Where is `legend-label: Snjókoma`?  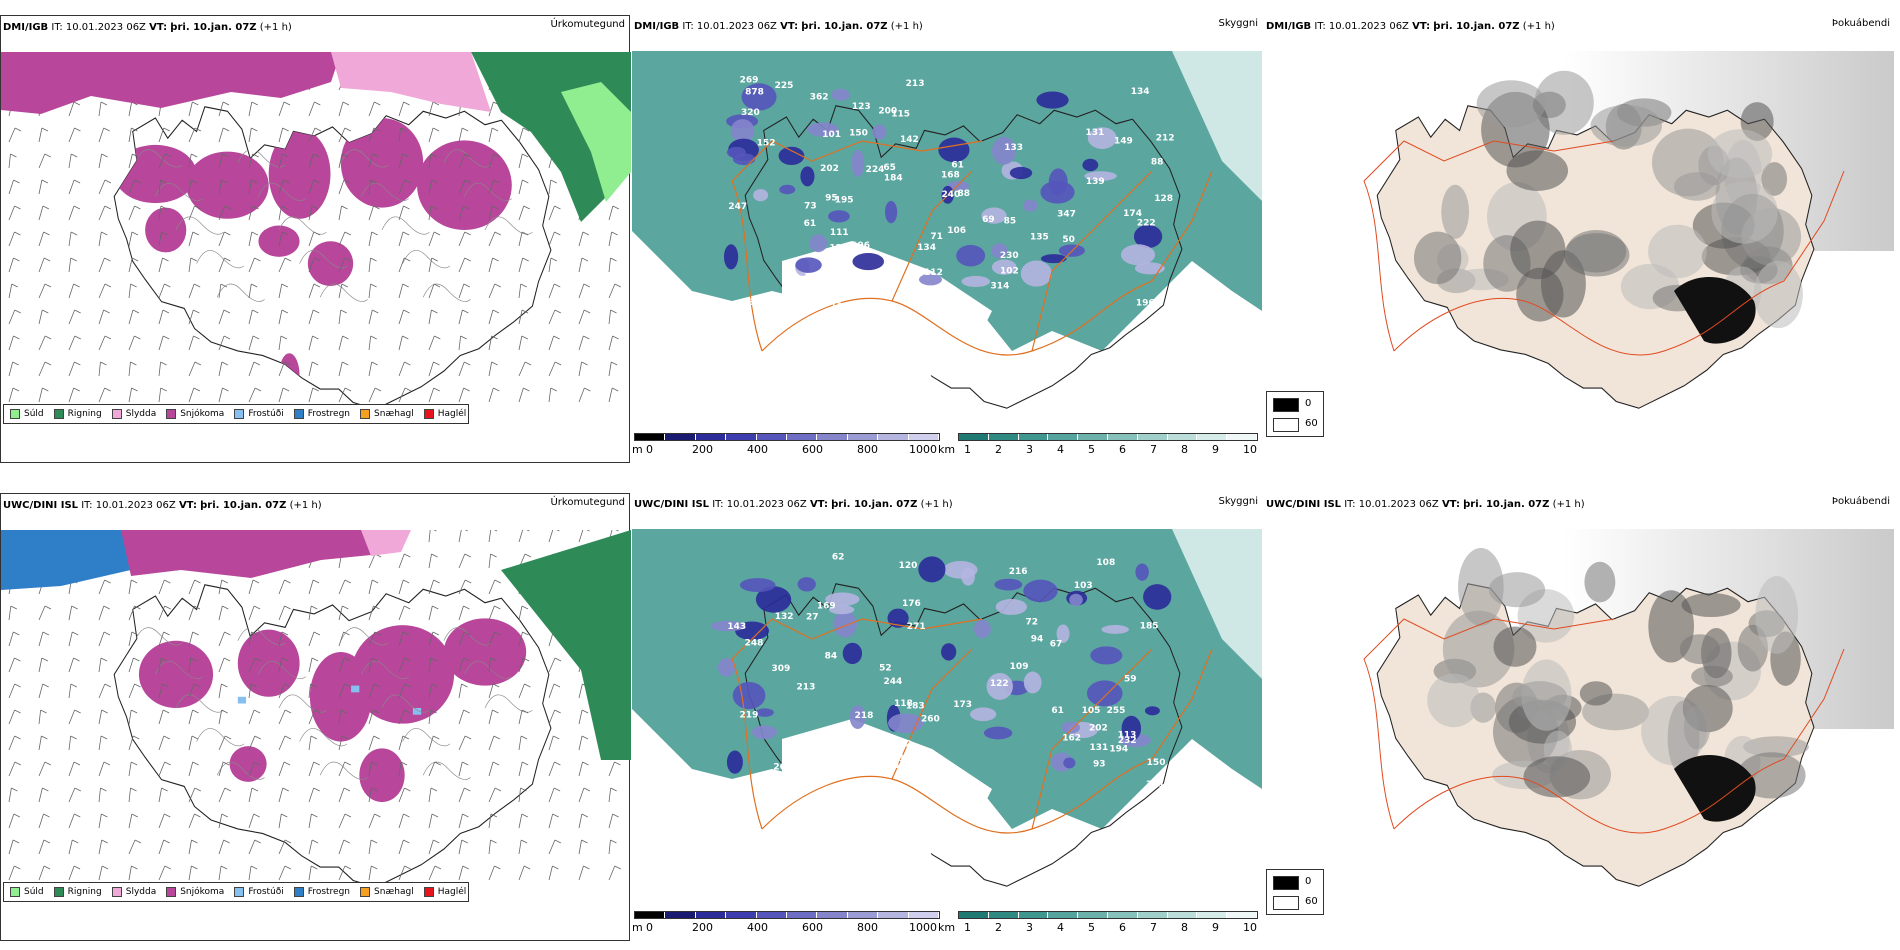
legend-label: Snjókoma is located at coordinates (202, 414).